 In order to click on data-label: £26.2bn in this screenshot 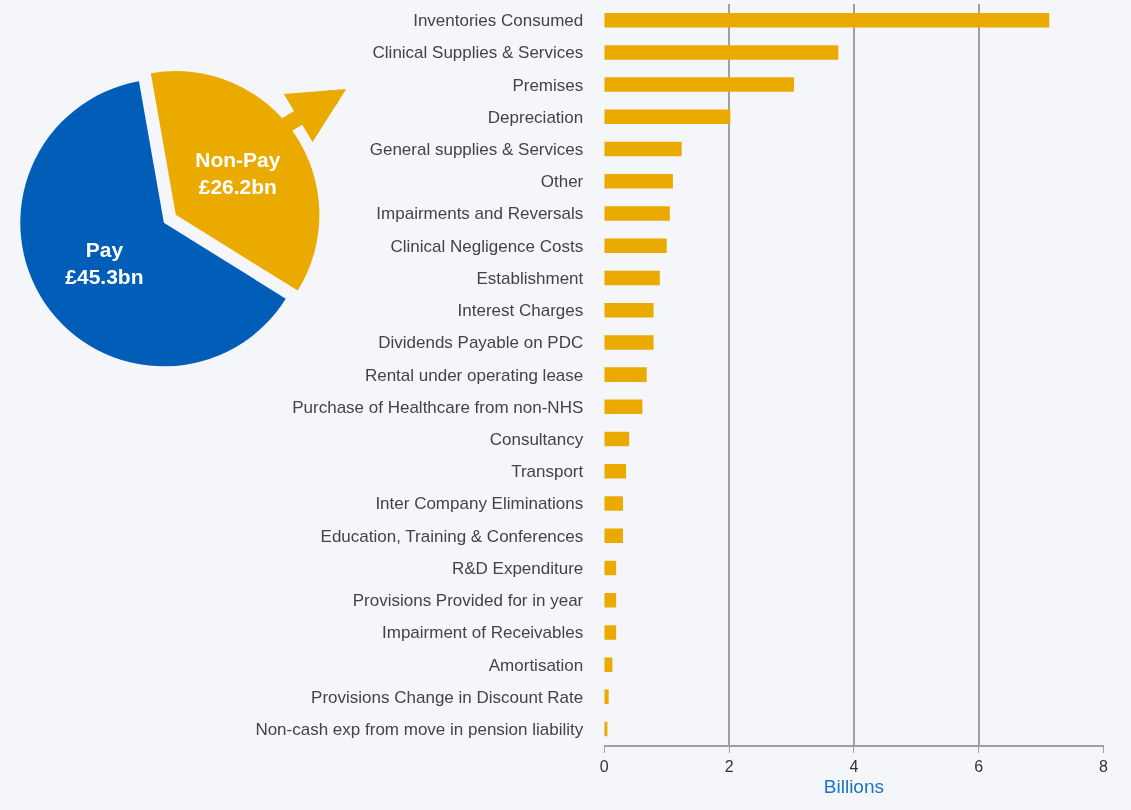, I will do `click(237, 186)`.